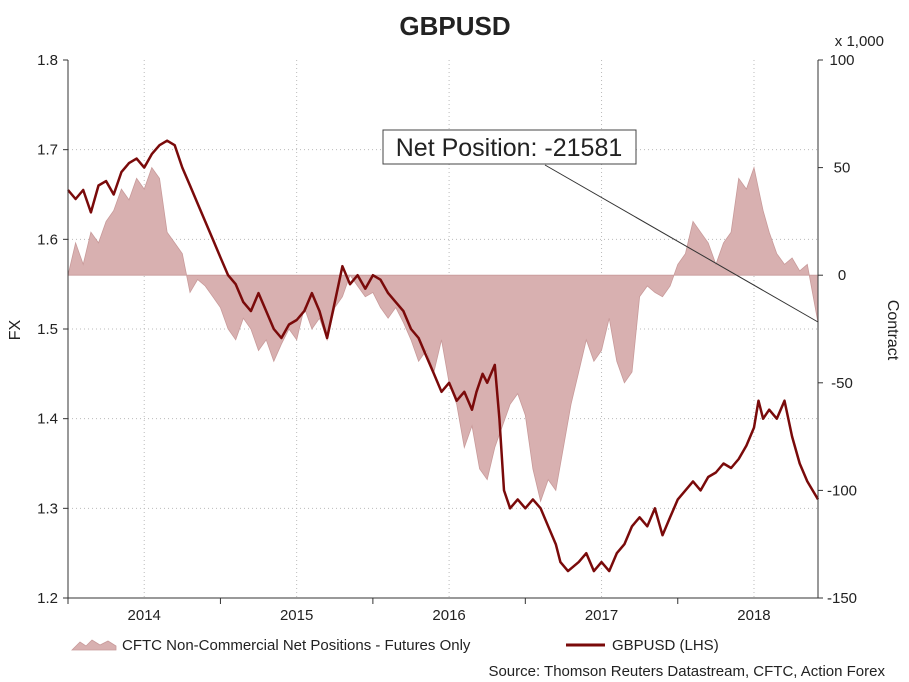 The width and height of the screenshot is (909, 682). What do you see at coordinates (681, 243) in the screenshot?
I see `callout-leader-line` at bounding box center [681, 243].